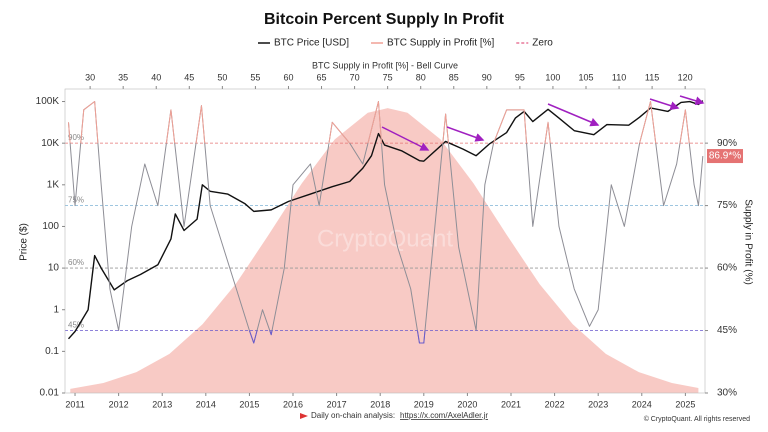  What do you see at coordinates (385, 65) in the screenshot?
I see `top-axis-title: BTC Supply in Profit [%] - Bell Curve` at bounding box center [385, 65].